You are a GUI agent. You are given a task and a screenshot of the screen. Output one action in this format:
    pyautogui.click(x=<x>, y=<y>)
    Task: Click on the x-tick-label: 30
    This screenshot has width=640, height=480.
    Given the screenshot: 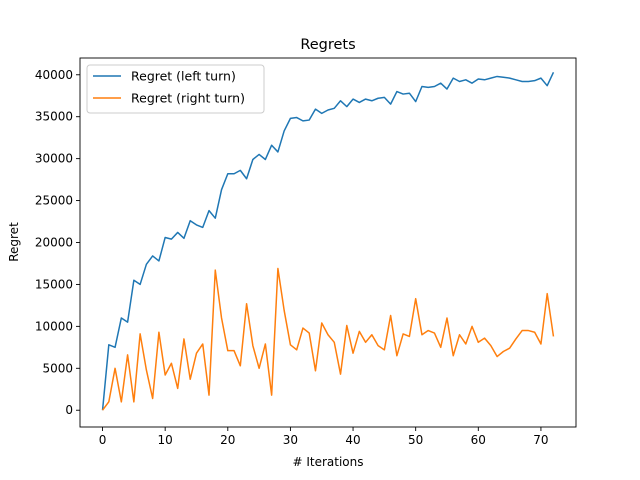 What is the action you would take?
    pyautogui.click(x=290, y=440)
    